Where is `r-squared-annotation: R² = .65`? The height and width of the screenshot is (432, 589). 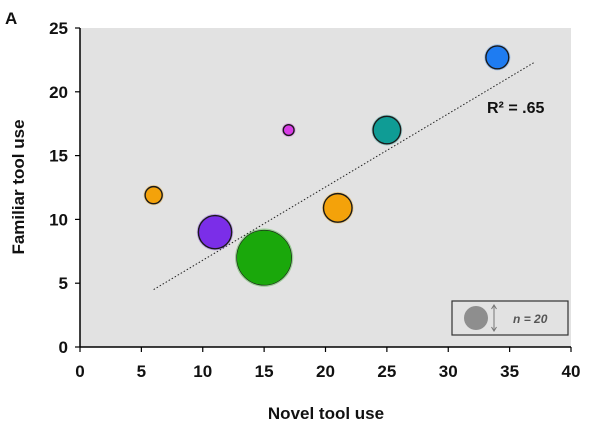
r-squared-annotation: R² = .65 is located at coordinates (515, 108).